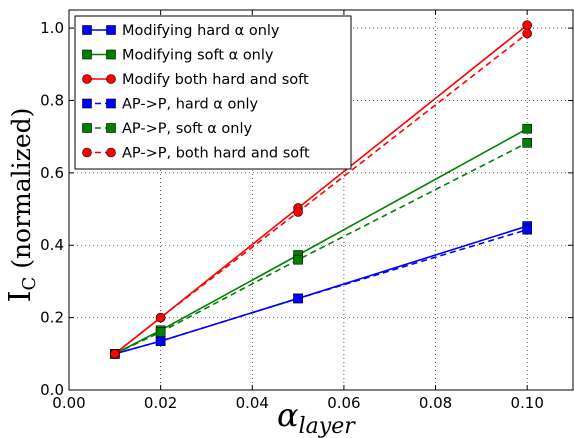 This screenshot has height=438, width=574. Describe the element at coordinates (52, 318) in the screenshot. I see `y-tick-label: 0.2` at that location.